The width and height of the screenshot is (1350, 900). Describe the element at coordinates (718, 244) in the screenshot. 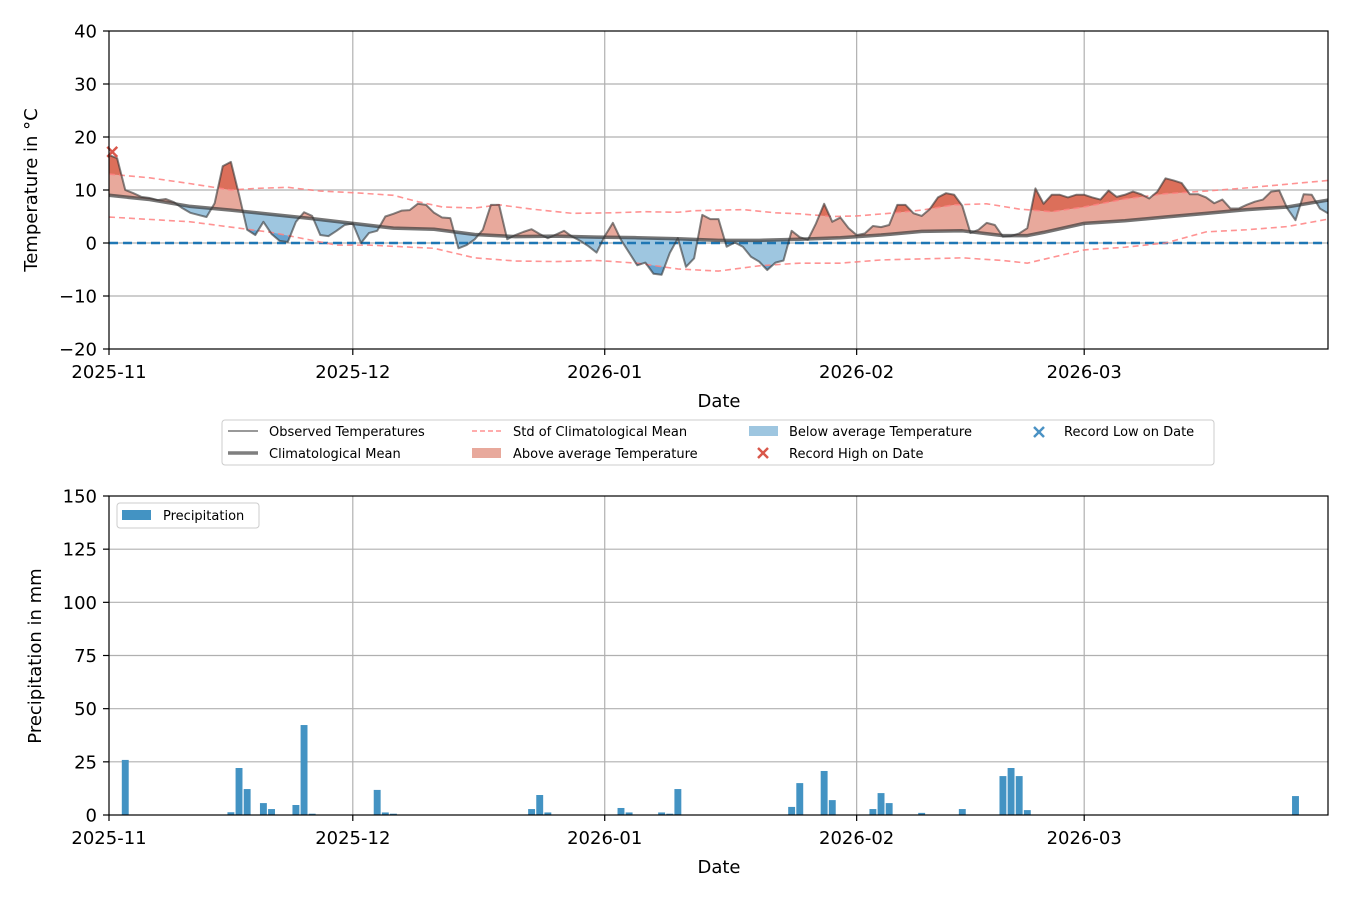

I see `std-lower-line` at that location.